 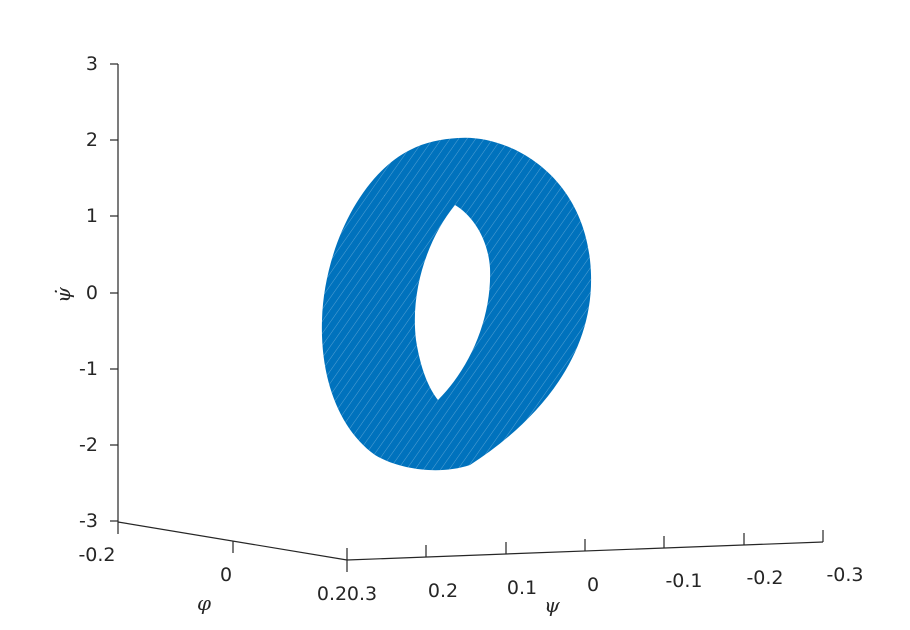 I want to click on z-axis: 3 2 1 0 -1 -2 -3 ψ̇, so click(x=84, y=292).